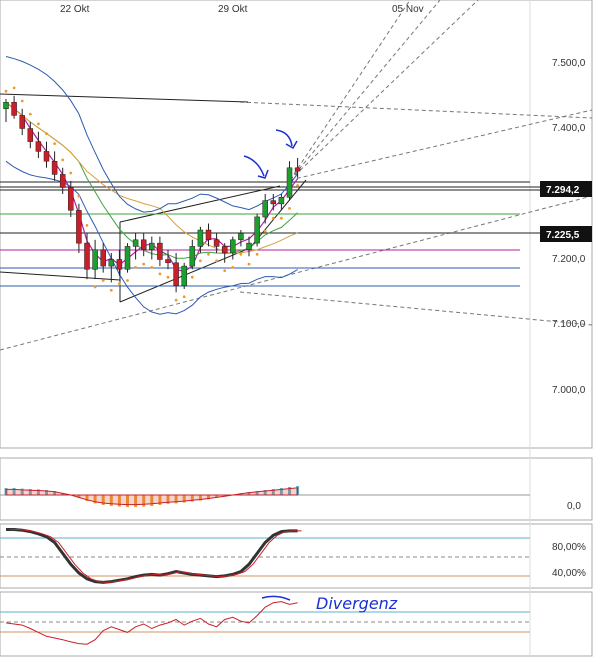 The image size is (593, 658). Describe the element at coordinates (357, 603) in the screenshot. I see `divergence-annotation: Divergenz` at that location.